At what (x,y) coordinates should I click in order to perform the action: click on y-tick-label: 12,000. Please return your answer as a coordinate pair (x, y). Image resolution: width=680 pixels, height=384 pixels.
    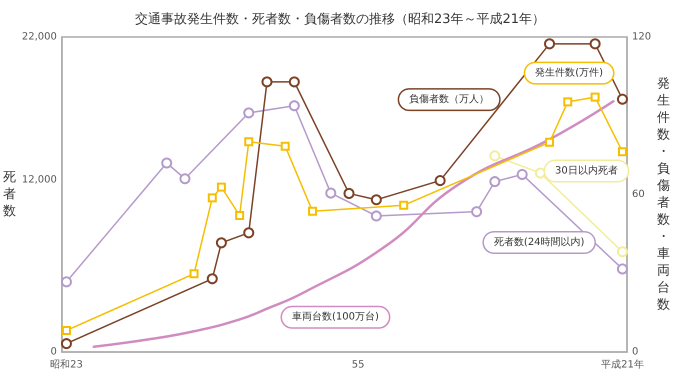
    Looking at the image, I should click on (39, 180).